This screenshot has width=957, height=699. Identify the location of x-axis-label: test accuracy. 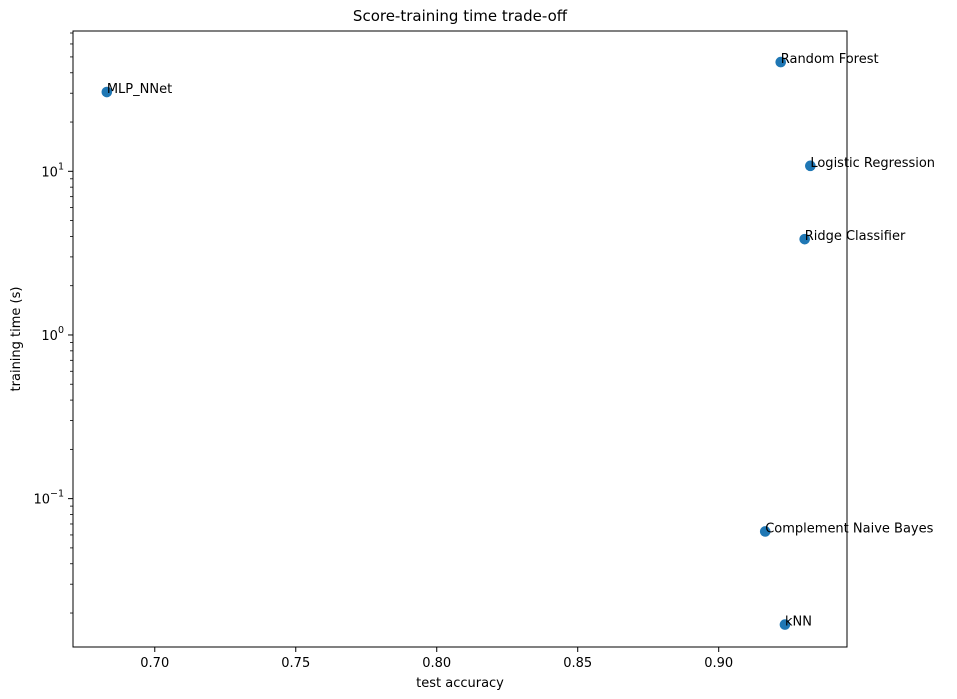
(460, 683).